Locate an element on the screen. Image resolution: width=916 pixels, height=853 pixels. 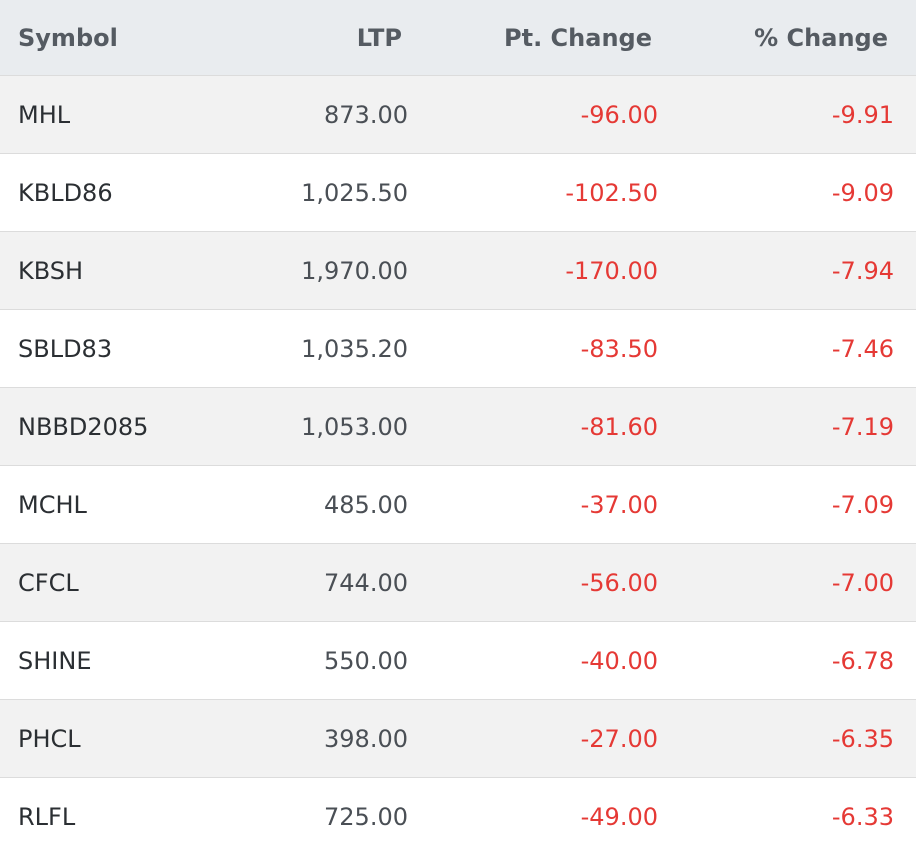
symbol-cell: RLFL is located at coordinates (47, 816).